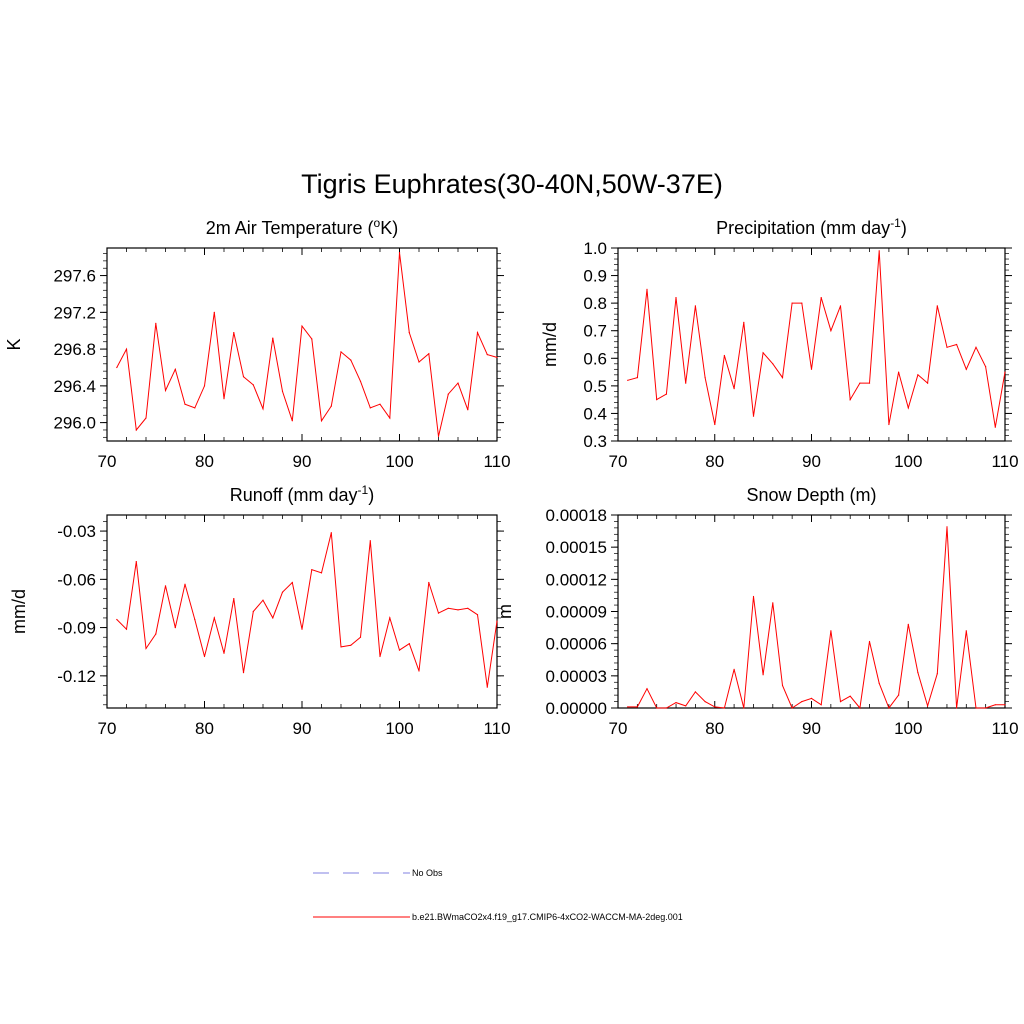  I want to click on y-tick-label: 297.2, so click(74, 312).